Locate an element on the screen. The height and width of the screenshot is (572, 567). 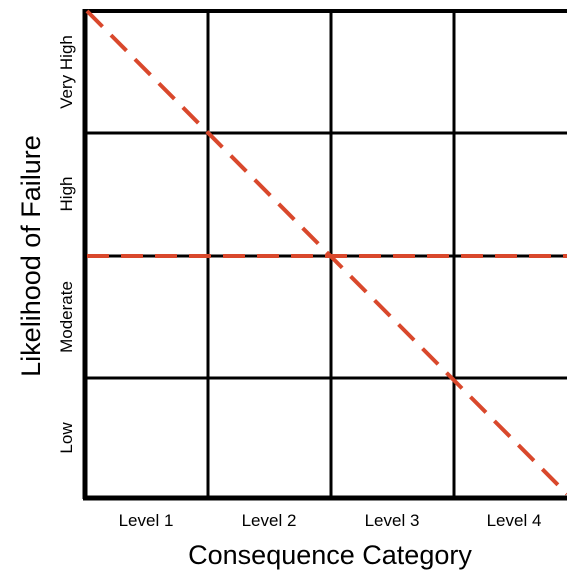
x-level-label-2: Level 2 is located at coordinates (269, 520).